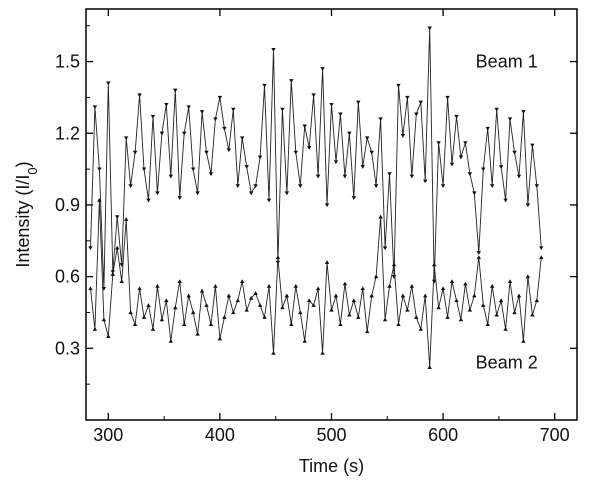 The image size is (589, 485). I want to click on y-tick-label: 0.6, so click(67, 277).